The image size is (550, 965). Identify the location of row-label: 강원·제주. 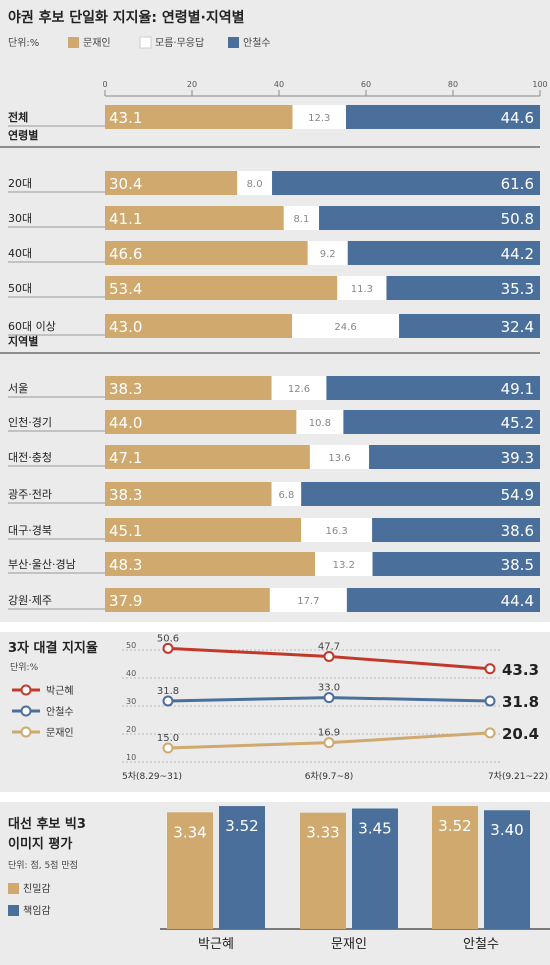
(30, 600).